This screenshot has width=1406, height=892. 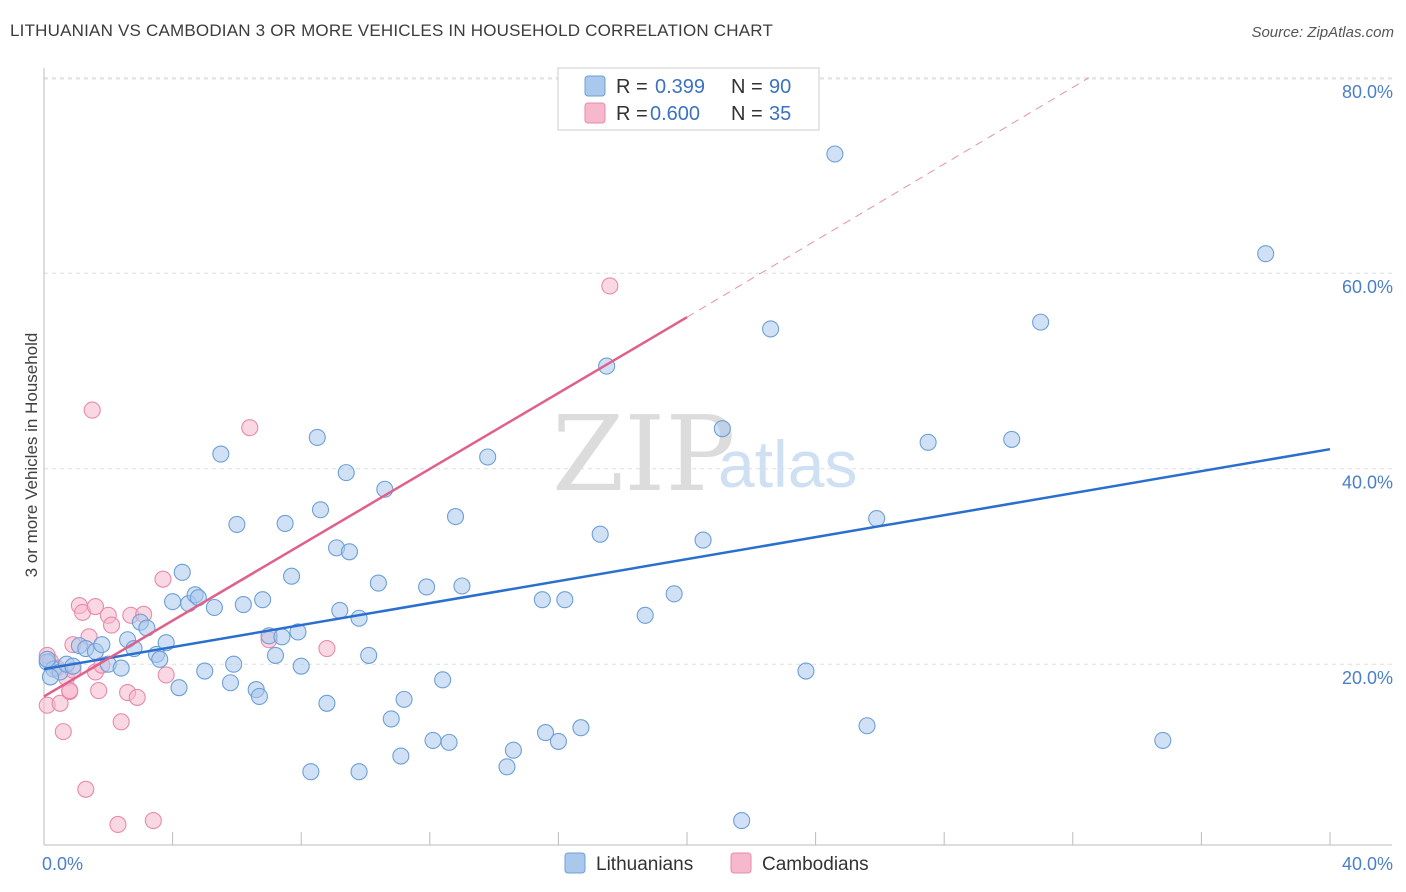 What do you see at coordinates (1367, 864) in the screenshot?
I see `x-tick-label-max: 40.0%` at bounding box center [1367, 864].